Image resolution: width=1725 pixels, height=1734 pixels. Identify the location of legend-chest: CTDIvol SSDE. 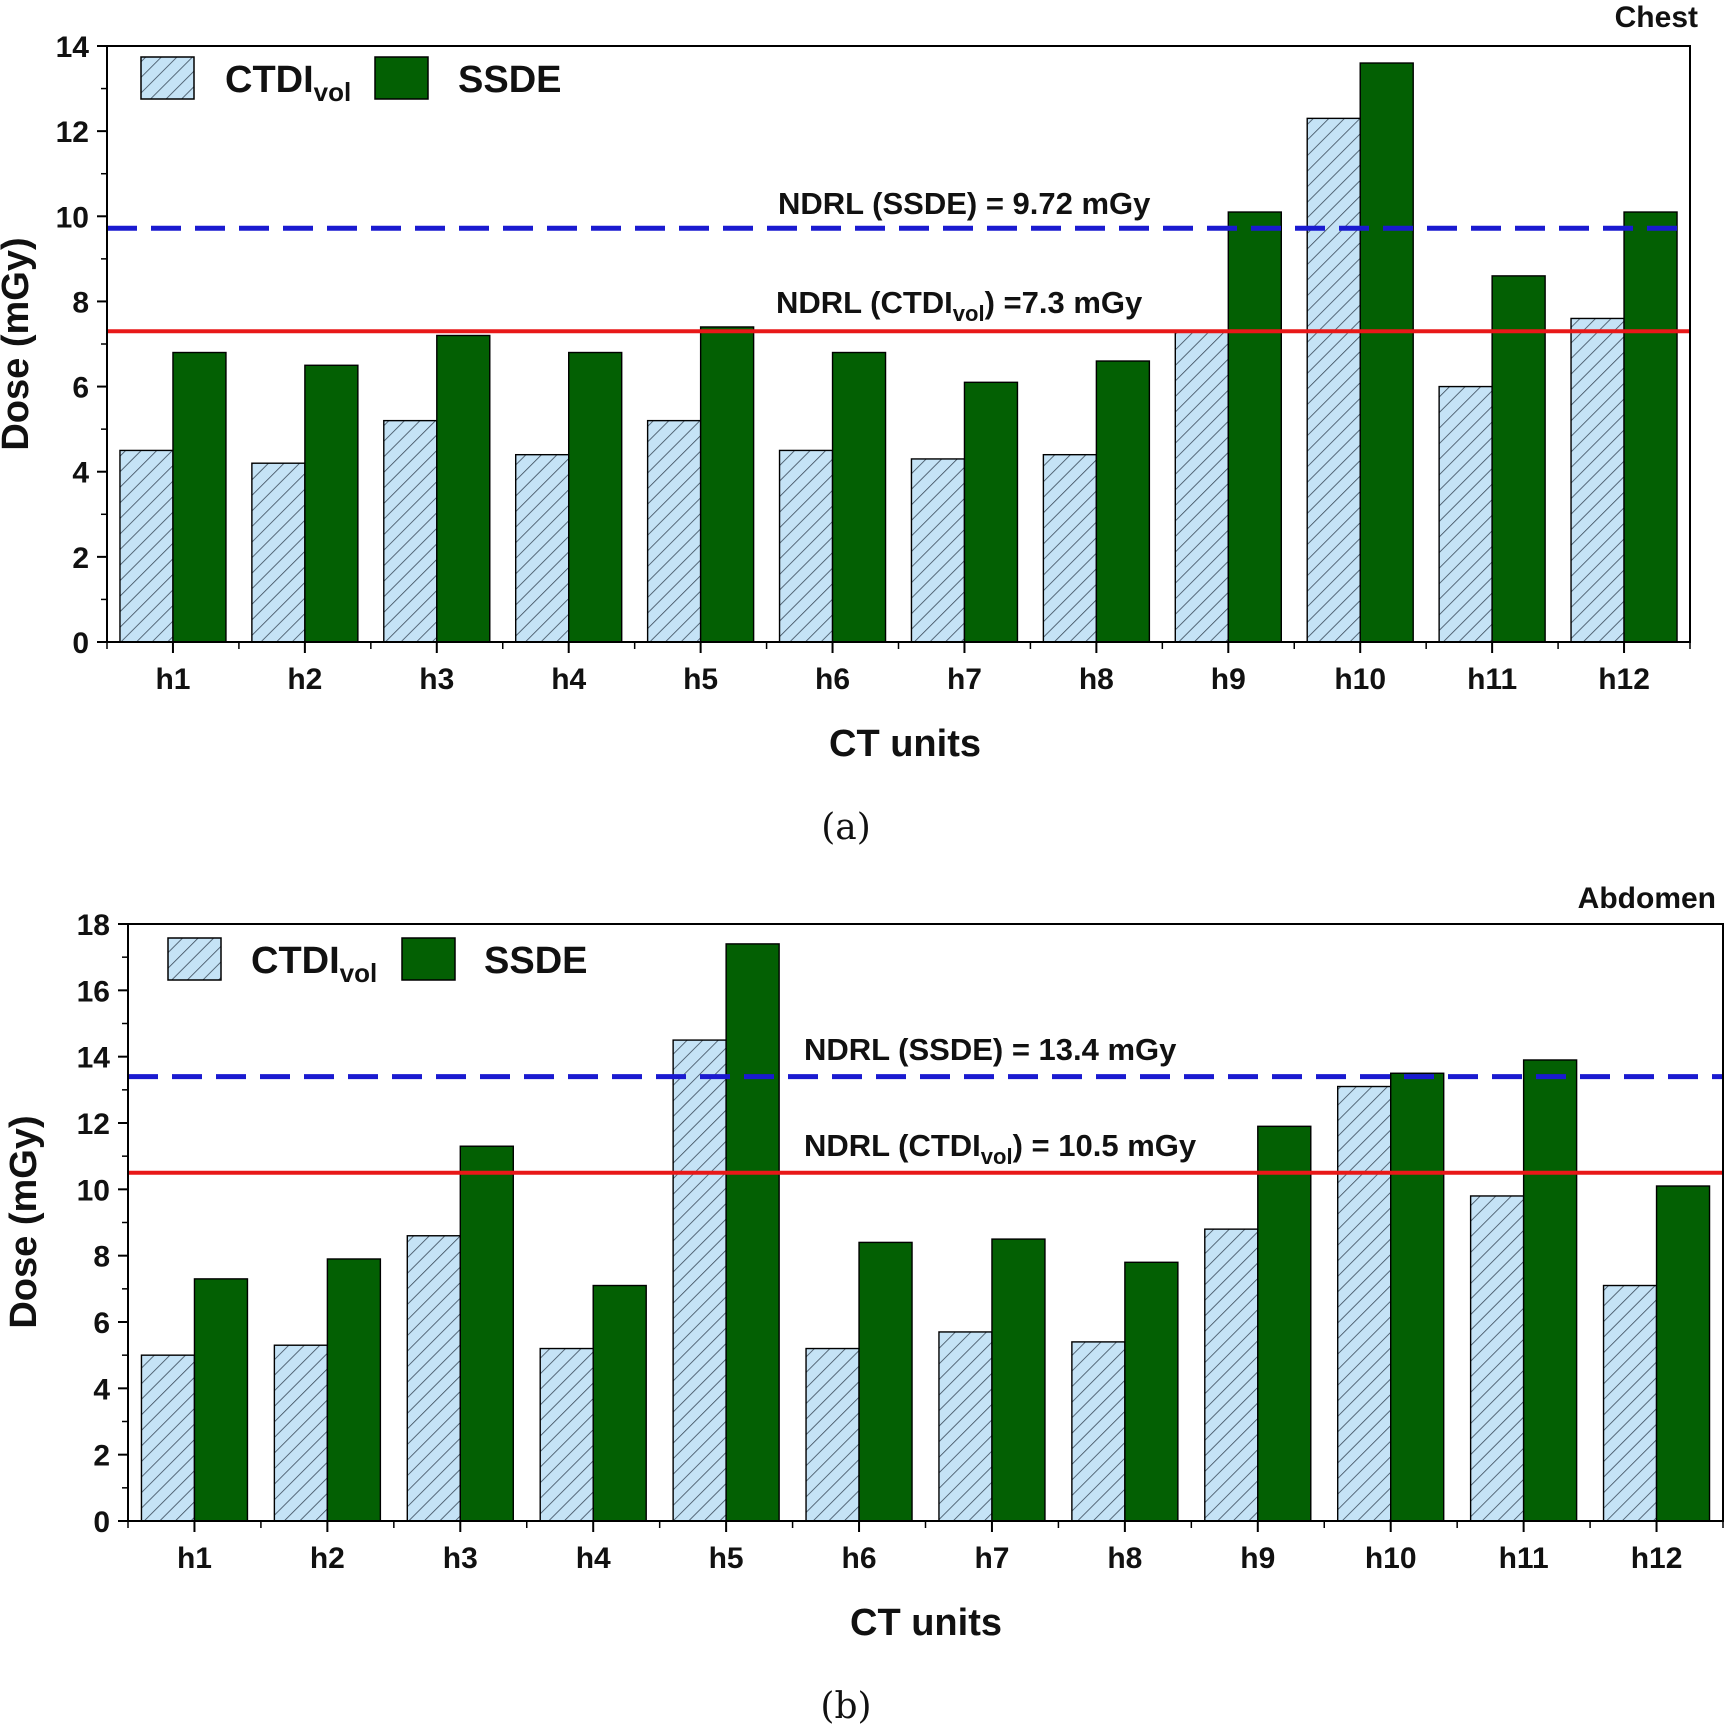
(350, 81).